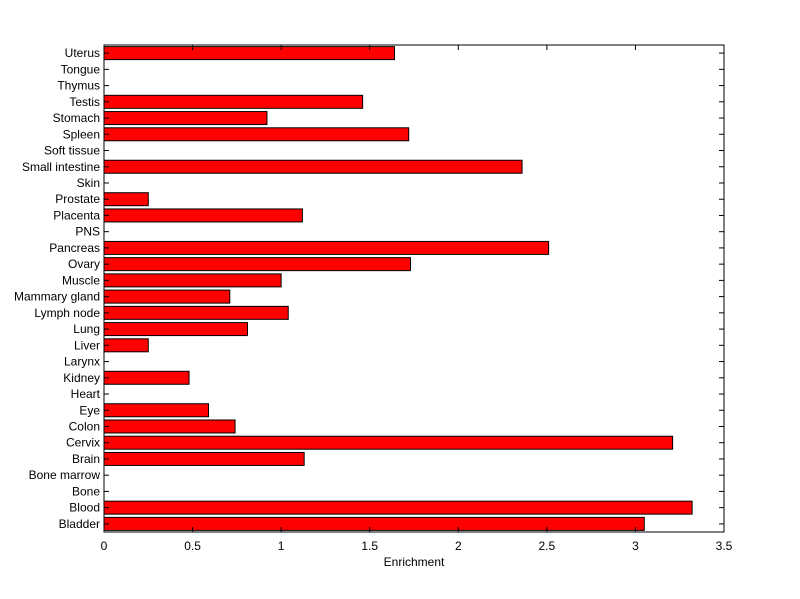 The image size is (800, 599). What do you see at coordinates (83, 443) in the screenshot?
I see `y-tick-label-cervix: Cervix` at bounding box center [83, 443].